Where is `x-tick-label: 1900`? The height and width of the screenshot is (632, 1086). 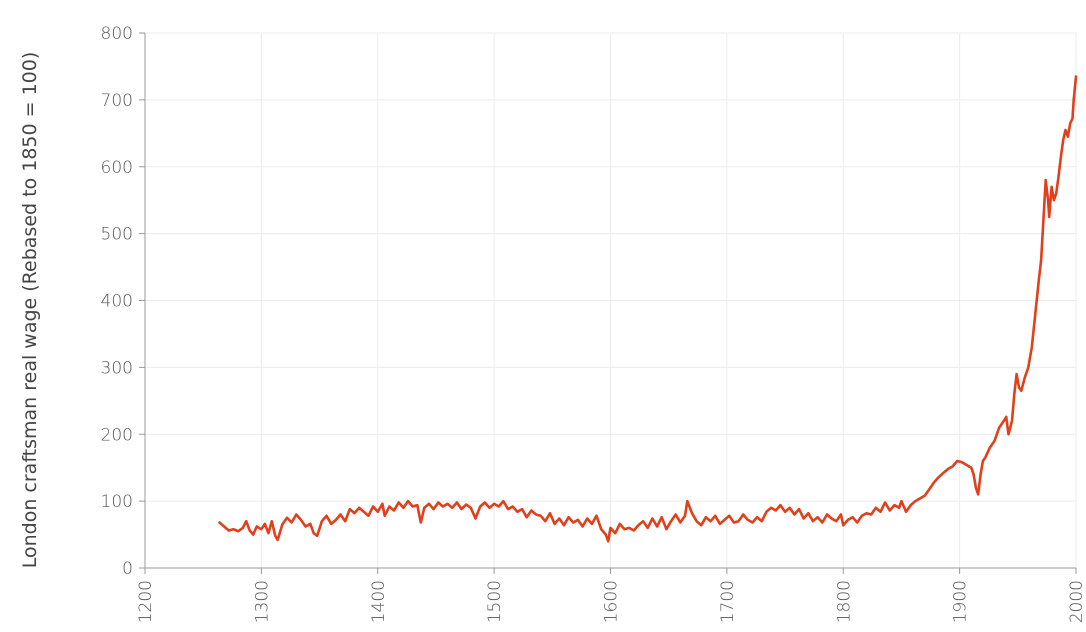
x-tick-label: 1900 is located at coordinates (961, 601).